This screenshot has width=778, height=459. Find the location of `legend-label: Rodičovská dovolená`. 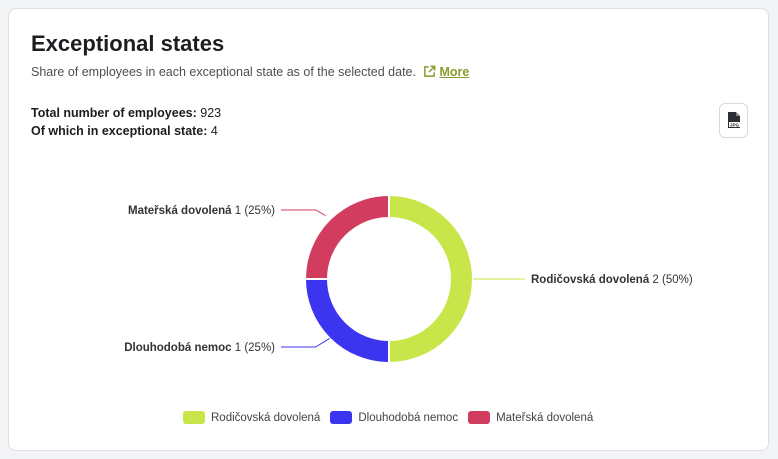

legend-label: Rodičovská dovolená is located at coordinates (266, 417).